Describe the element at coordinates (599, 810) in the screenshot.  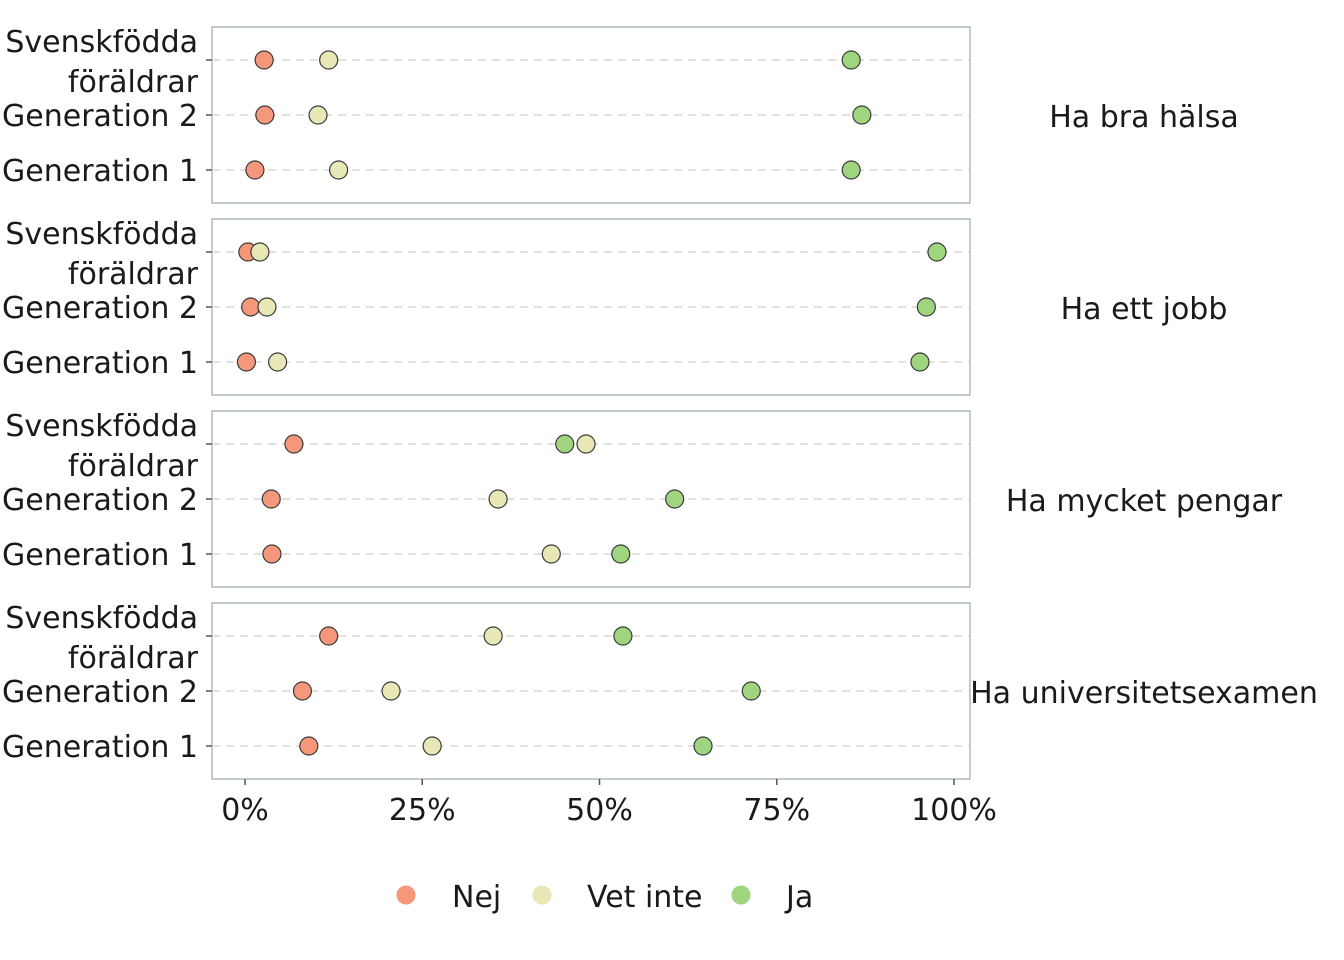
I see `x-tick-label: 50%` at that location.